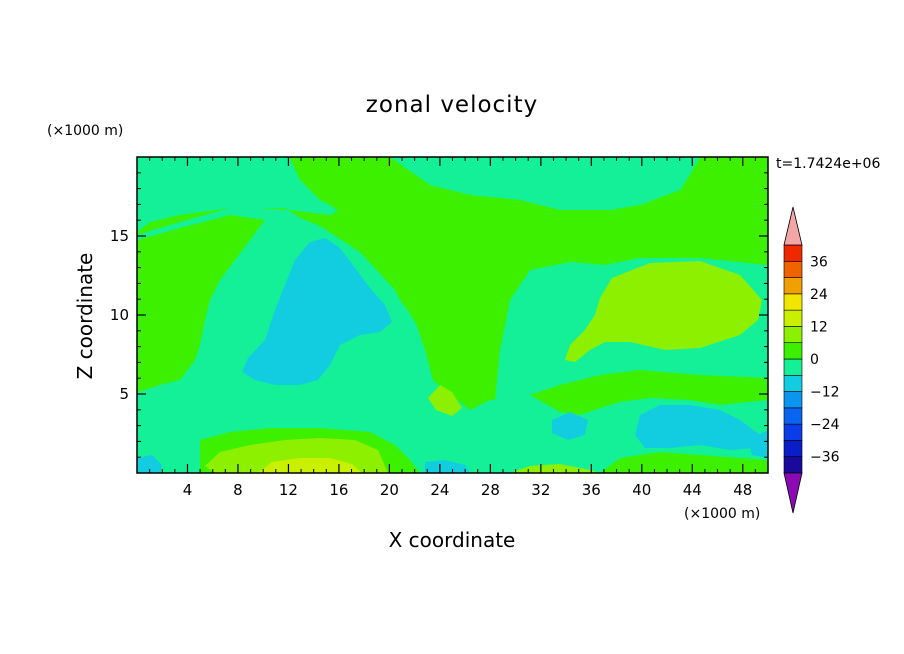  What do you see at coordinates (288, 490) in the screenshot?
I see `x-tick-label: 12` at bounding box center [288, 490].